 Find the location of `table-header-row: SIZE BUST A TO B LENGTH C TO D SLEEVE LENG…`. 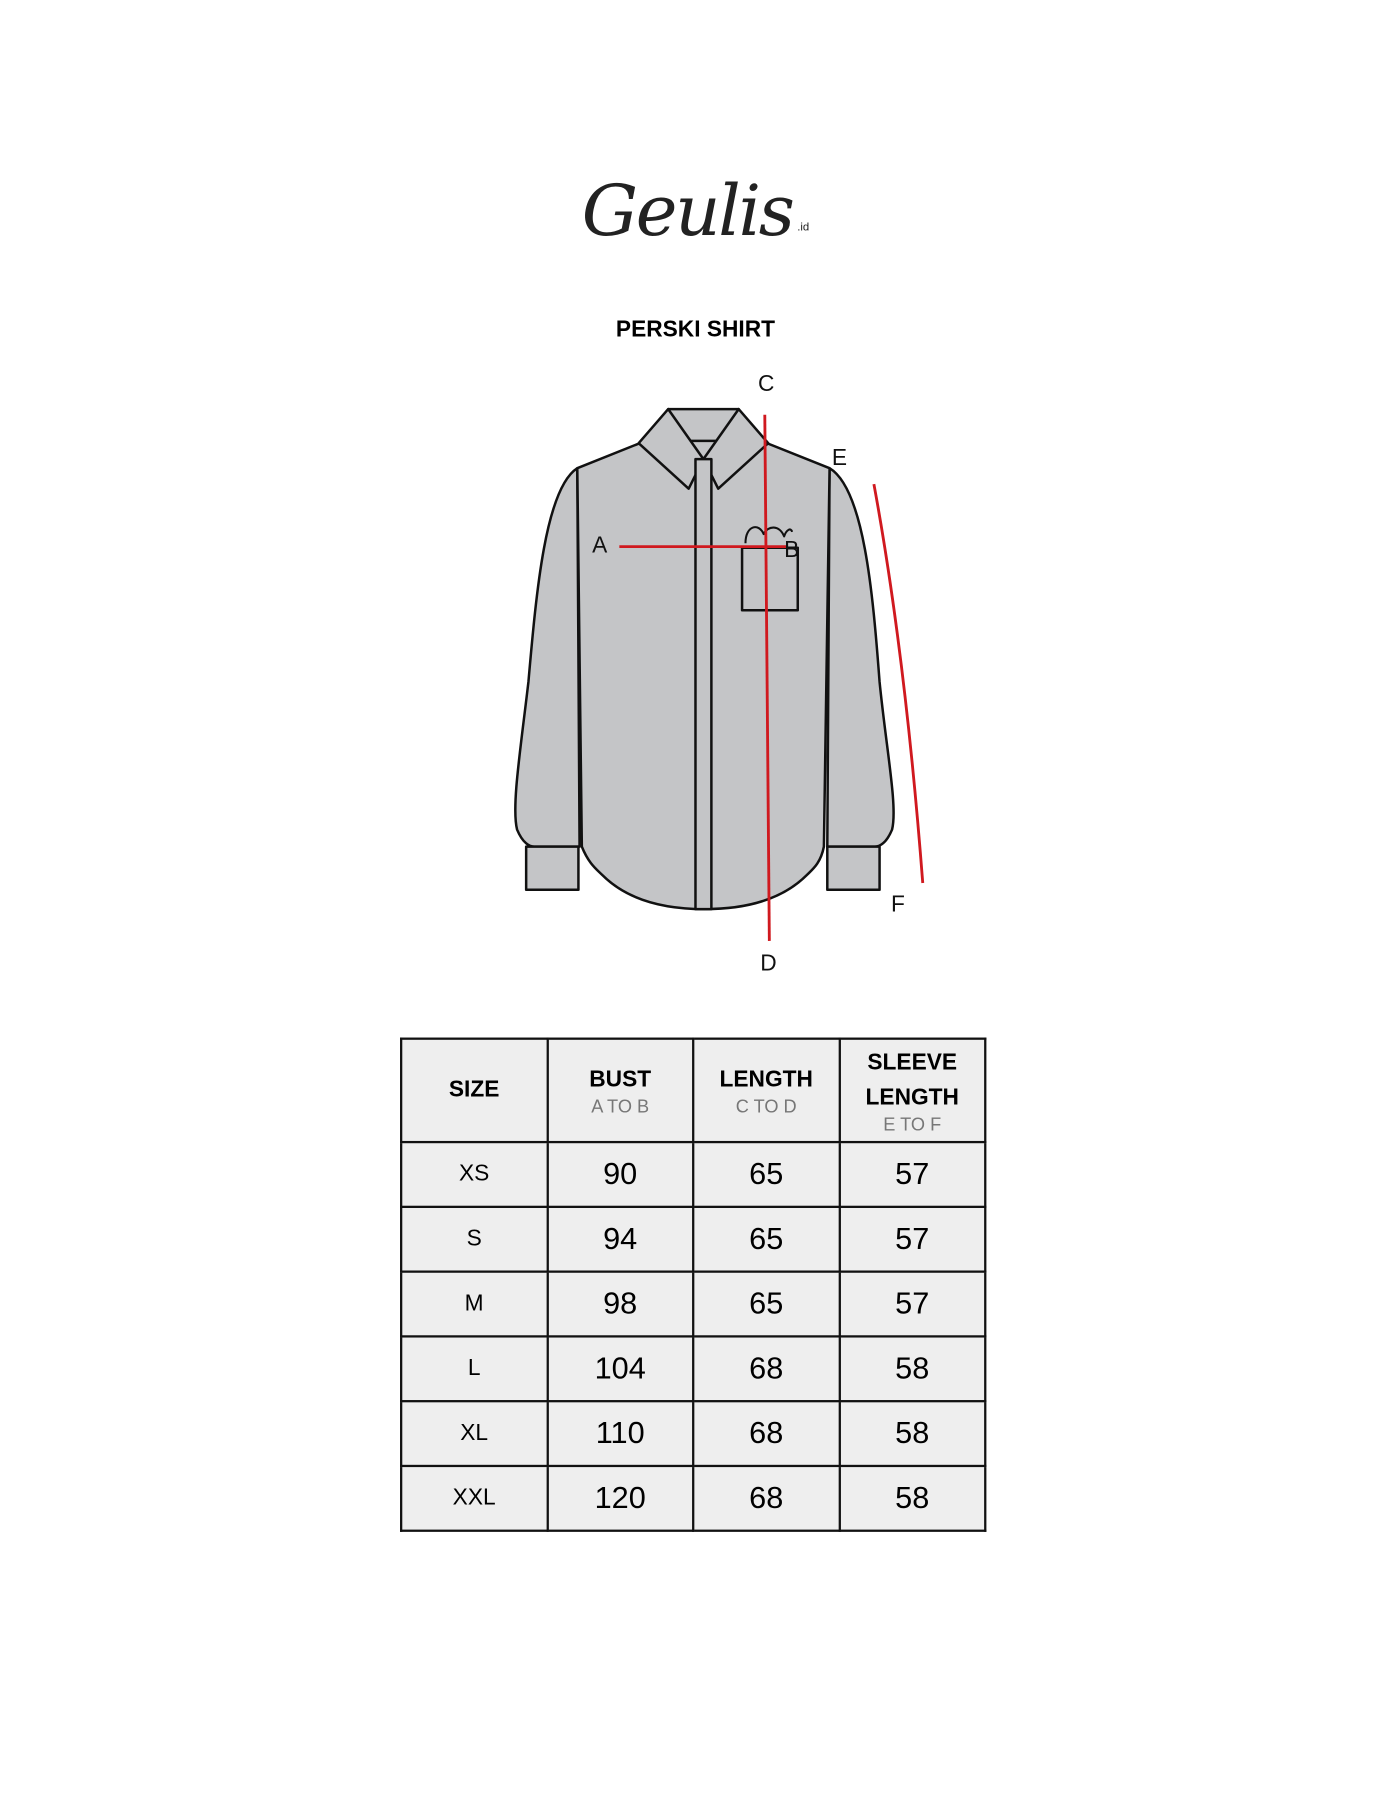

table-header-row: SIZE BUST A TO B LENGTH C TO D SLEEVE LENG… is located at coordinates (693, 1090).